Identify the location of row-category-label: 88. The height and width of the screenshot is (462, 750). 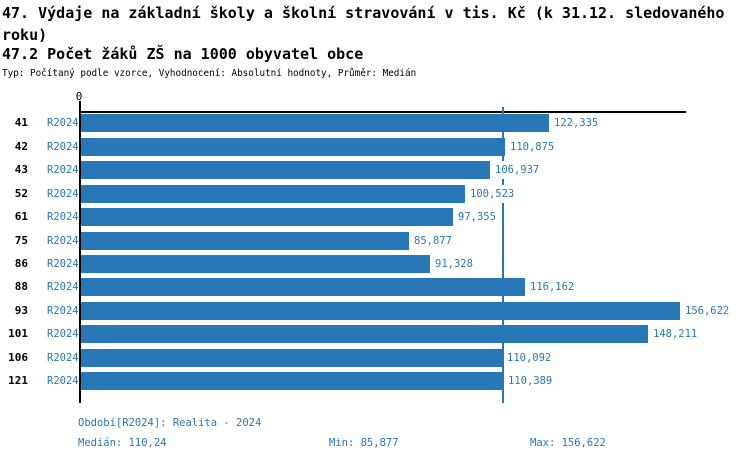
(21, 286).